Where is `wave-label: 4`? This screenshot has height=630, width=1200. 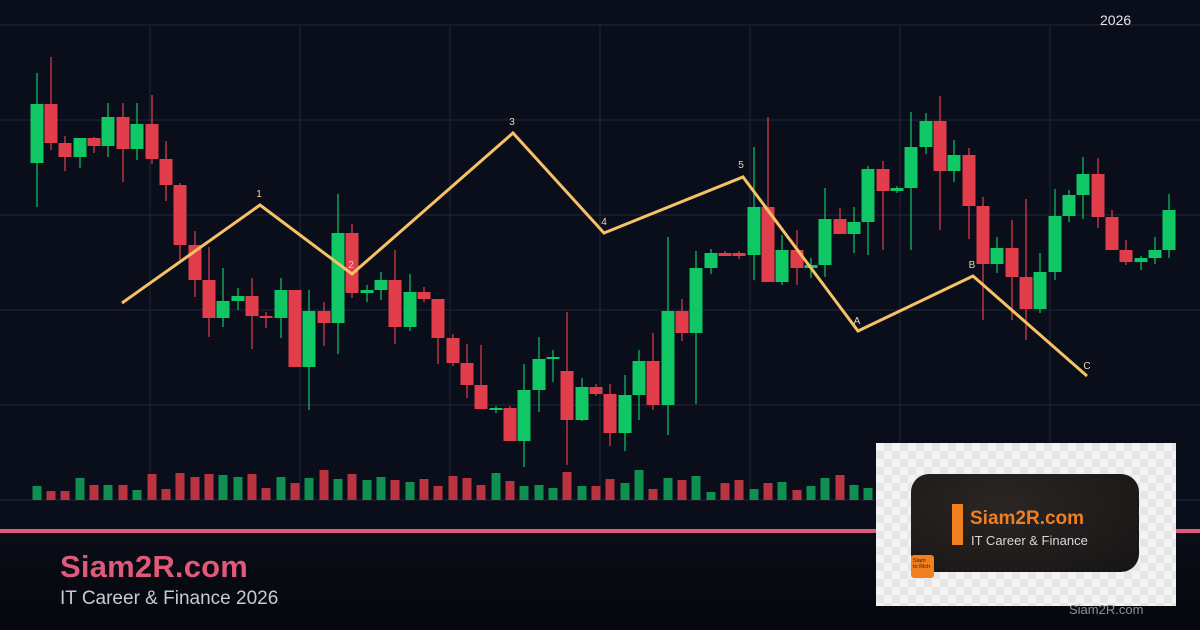 wave-label: 4 is located at coordinates (604, 222).